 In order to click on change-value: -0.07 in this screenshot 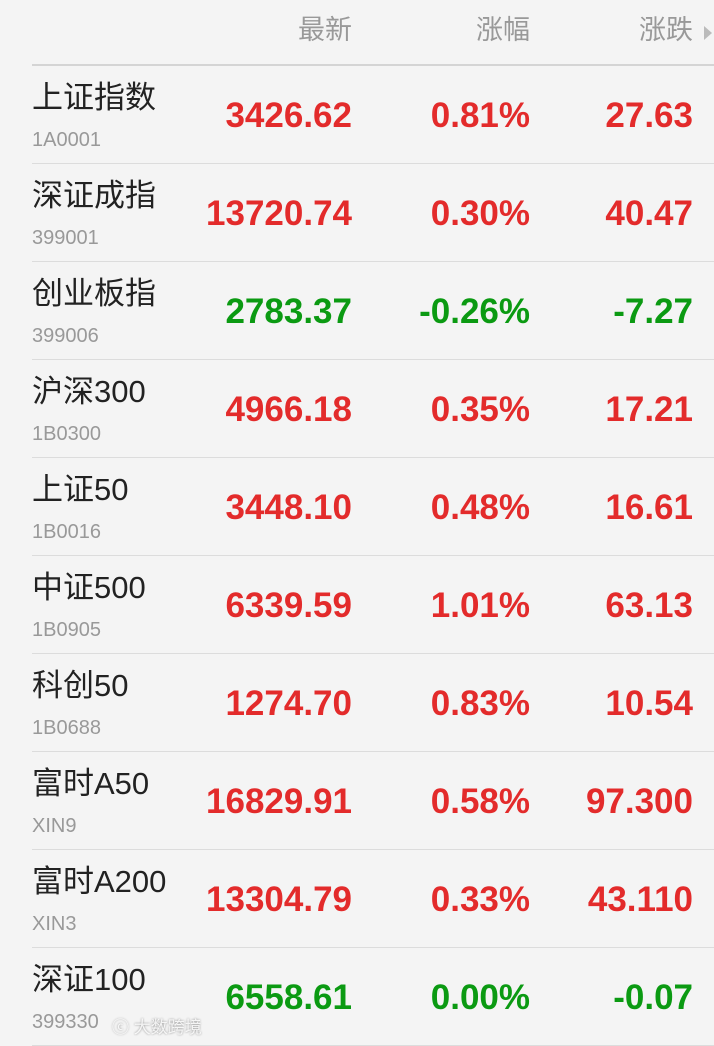, I will do `click(653, 997)`.